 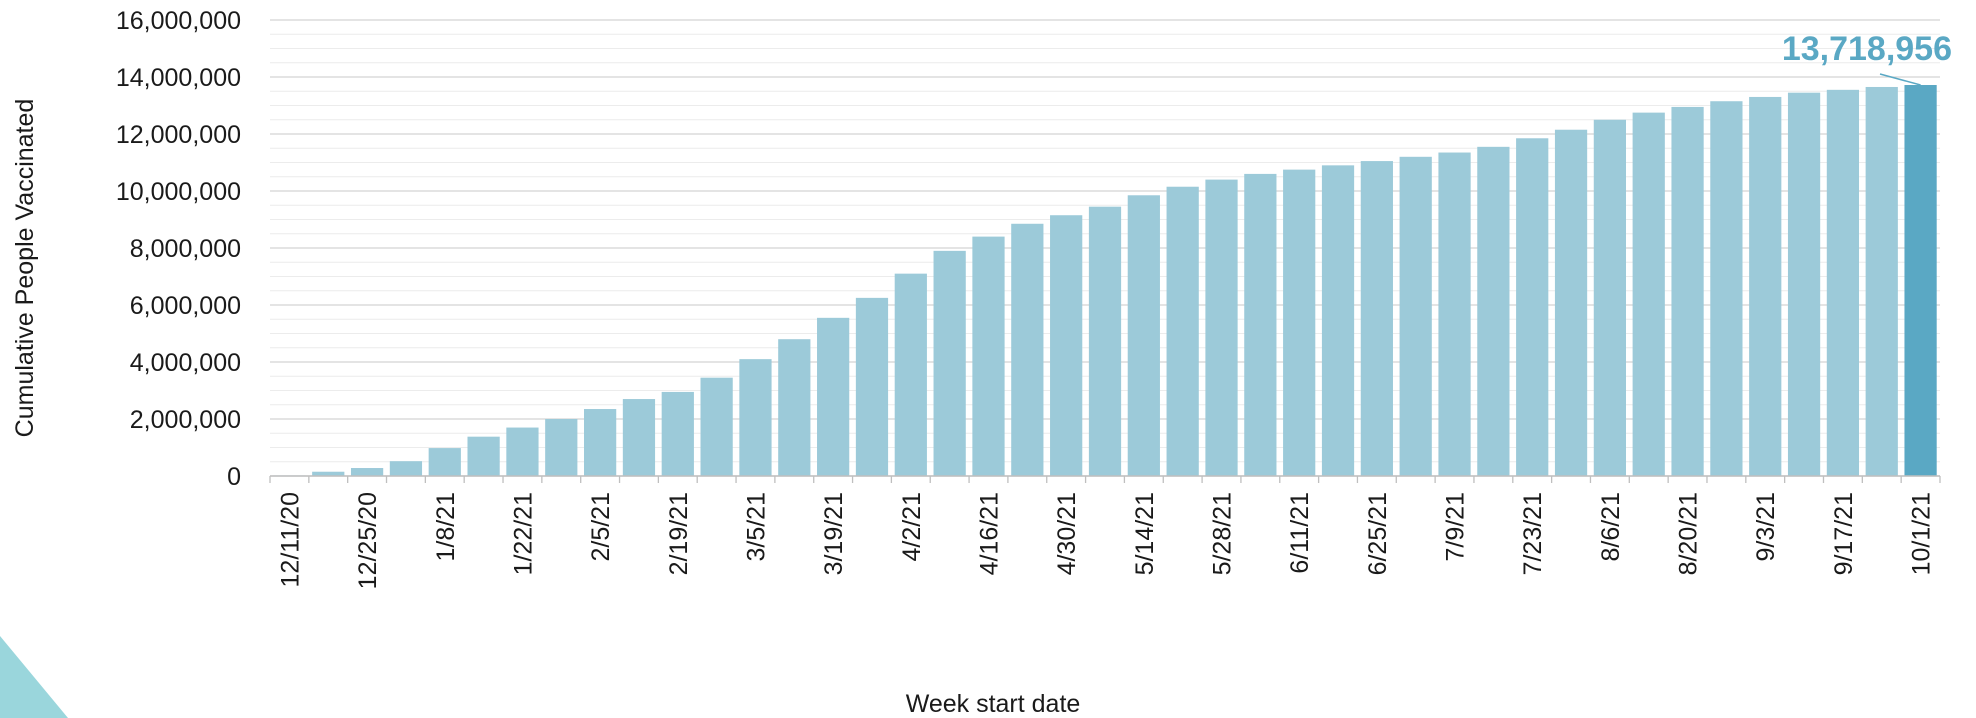 I want to click on x-tick-label: 3/5/21, so click(x=756, y=527).